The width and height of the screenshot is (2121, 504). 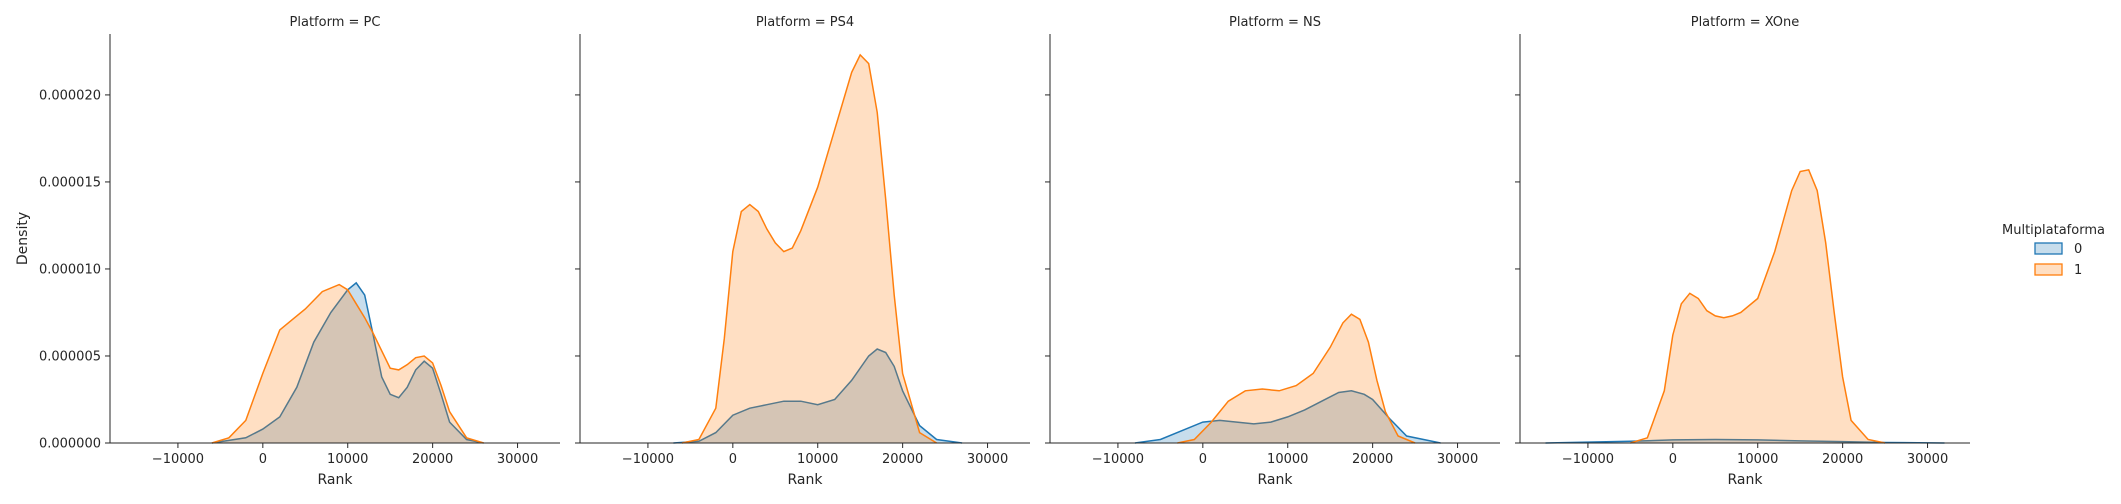 What do you see at coordinates (2078, 249) in the screenshot?
I see `legend-label-0: 0` at bounding box center [2078, 249].